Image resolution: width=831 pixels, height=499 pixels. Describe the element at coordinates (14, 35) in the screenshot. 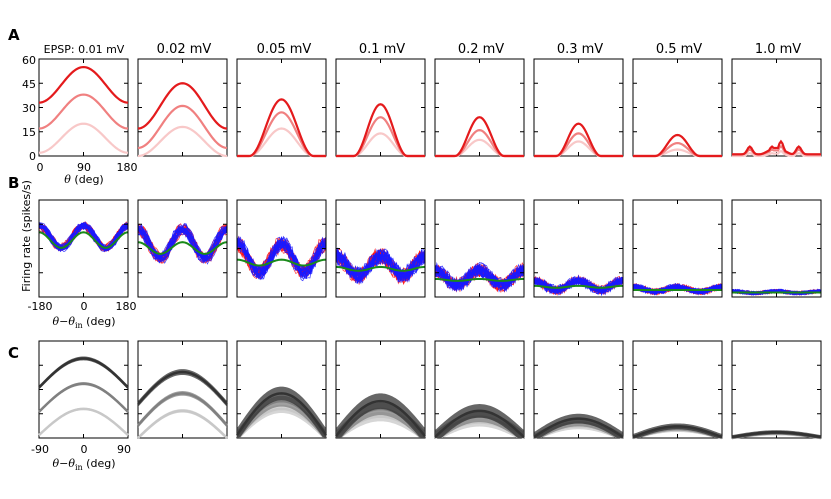

I see `panel-label-a: A` at that location.